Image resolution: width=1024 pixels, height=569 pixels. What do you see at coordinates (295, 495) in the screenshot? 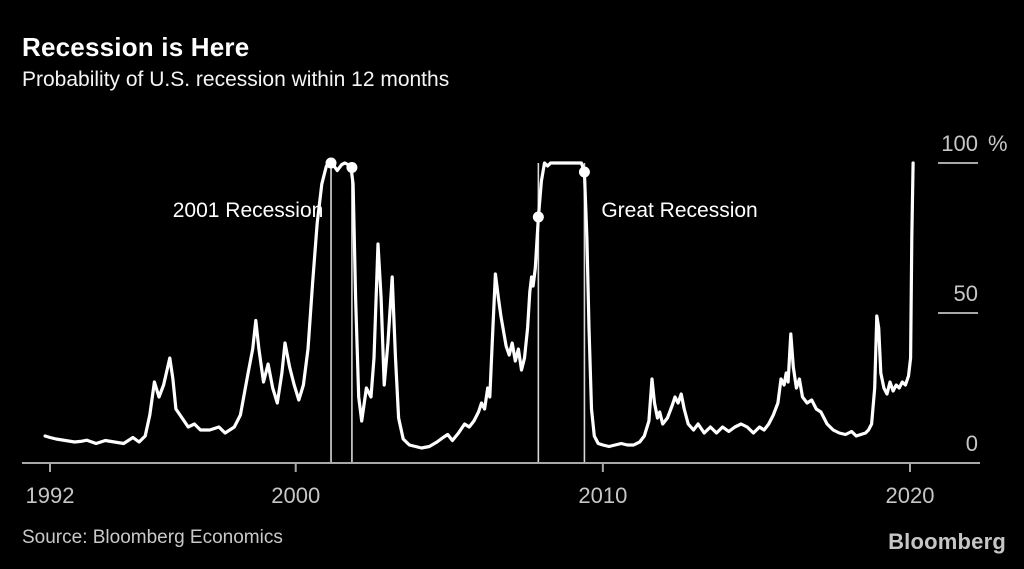
I see `x-axis-tick-label: 2000` at bounding box center [295, 495].